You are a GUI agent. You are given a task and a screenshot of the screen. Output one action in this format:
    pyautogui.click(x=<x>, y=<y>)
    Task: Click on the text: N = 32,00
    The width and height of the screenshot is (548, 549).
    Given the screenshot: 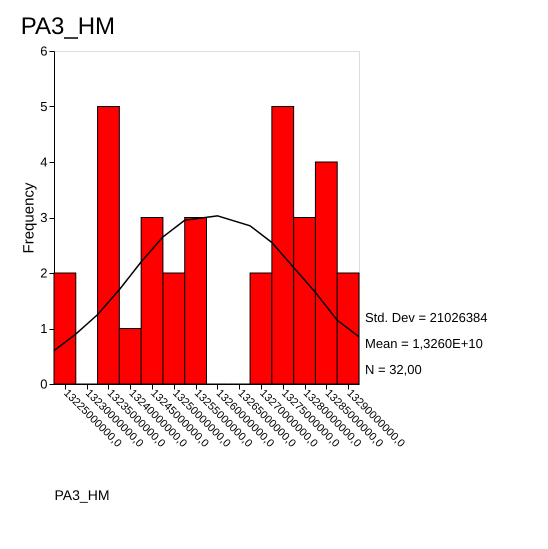 What is the action you would take?
    pyautogui.click(x=393, y=369)
    